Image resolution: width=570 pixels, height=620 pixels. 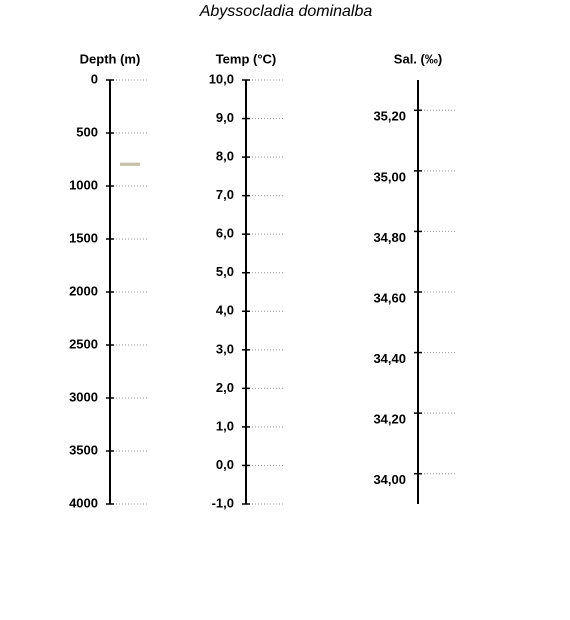 I want to click on y-tick-label: 8,0, so click(x=225, y=156).